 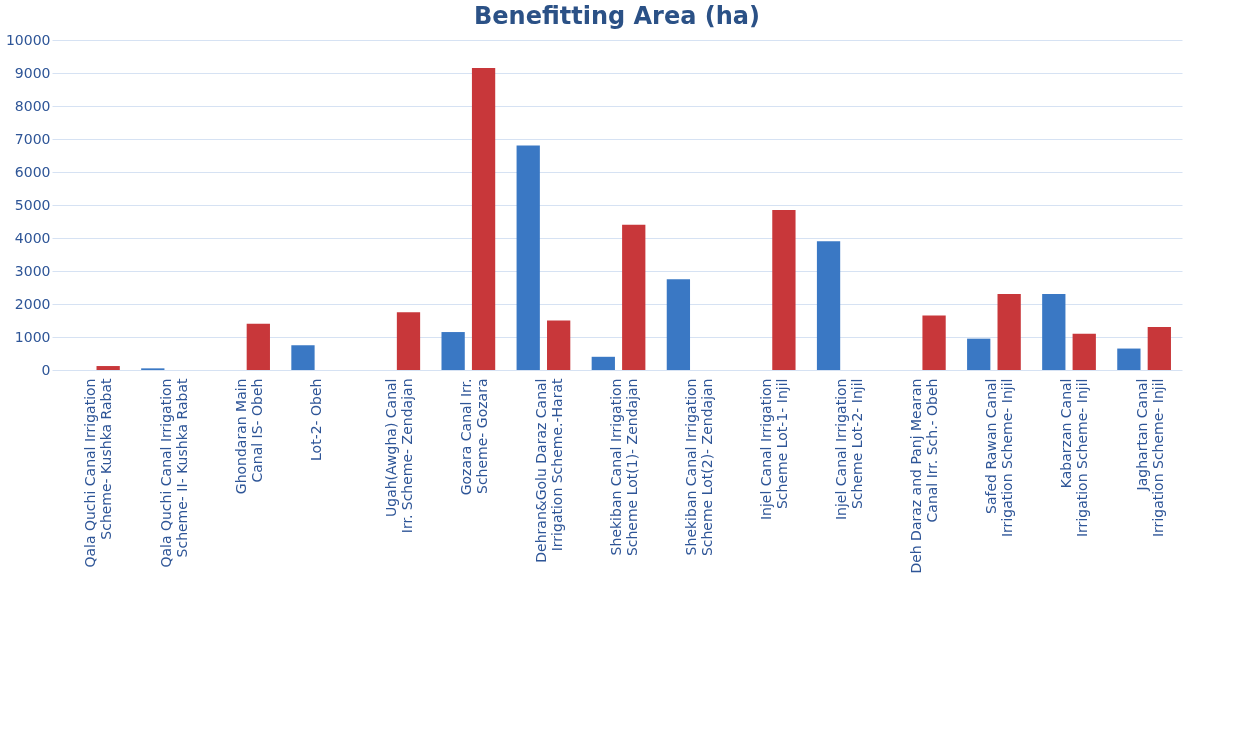 I want to click on x-tick-label: Ghondaran Main Canal IS- Obeh, so click(x=248, y=436).